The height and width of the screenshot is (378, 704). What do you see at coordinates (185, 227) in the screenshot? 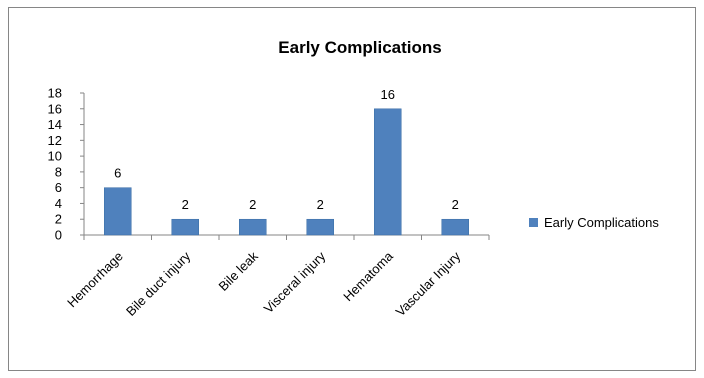
I see `bar-bile-duct-injury` at bounding box center [185, 227].